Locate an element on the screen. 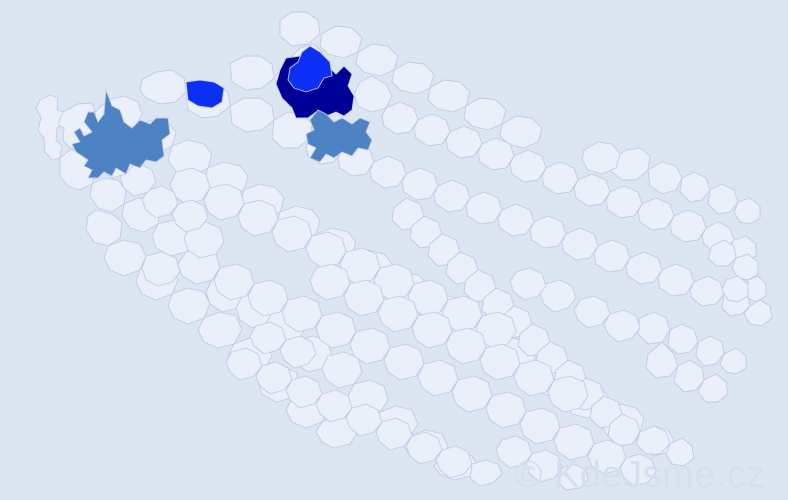 The width and height of the screenshot is (788, 500). district-northeast-central is located at coordinates (339, 136).